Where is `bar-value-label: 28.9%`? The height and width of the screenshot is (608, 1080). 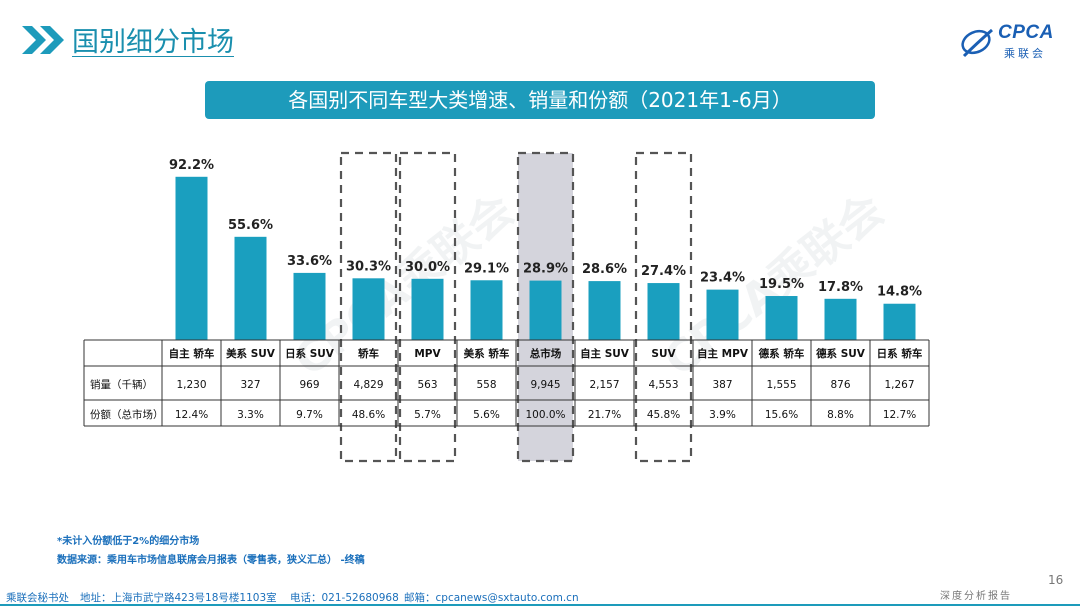 bar-value-label: 28.9% is located at coordinates (545, 269).